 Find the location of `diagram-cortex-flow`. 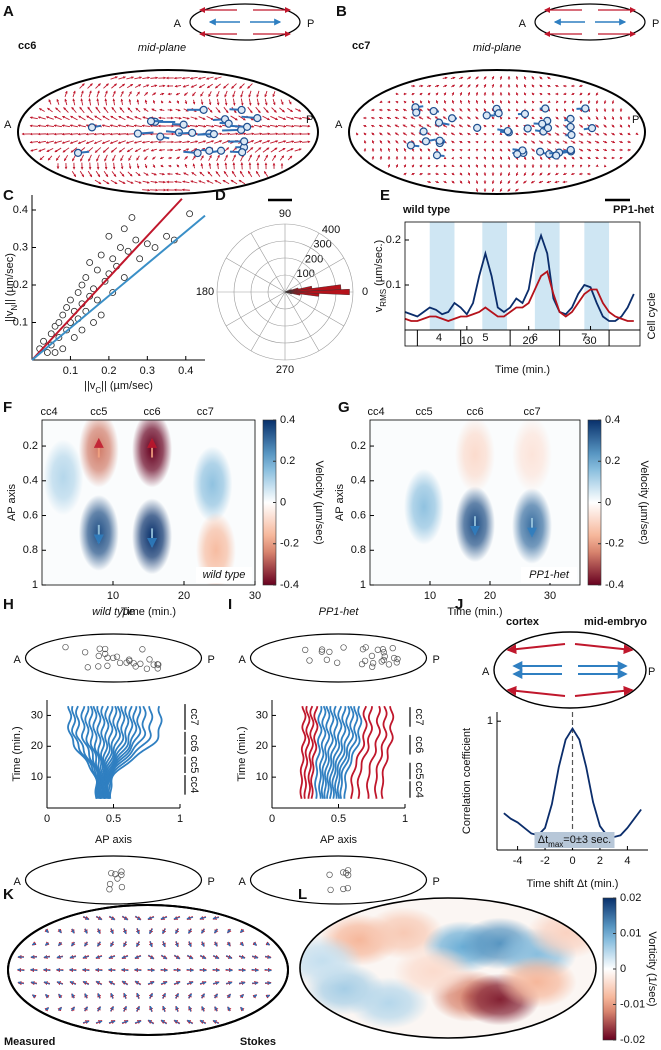

diagram-cortex-flow is located at coordinates (536, 649).